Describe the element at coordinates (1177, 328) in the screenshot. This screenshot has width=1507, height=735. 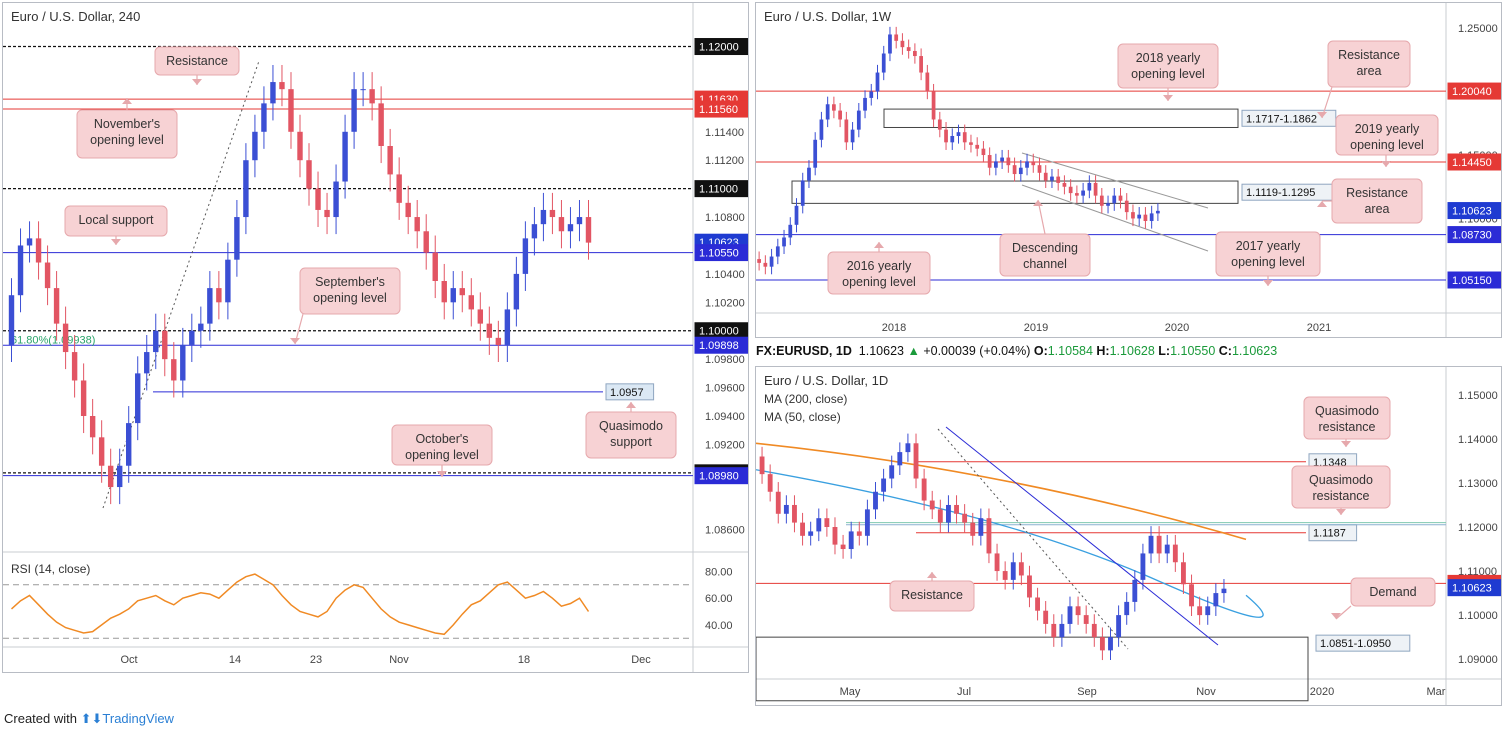
I see `x-tick-label: 2020` at that location.